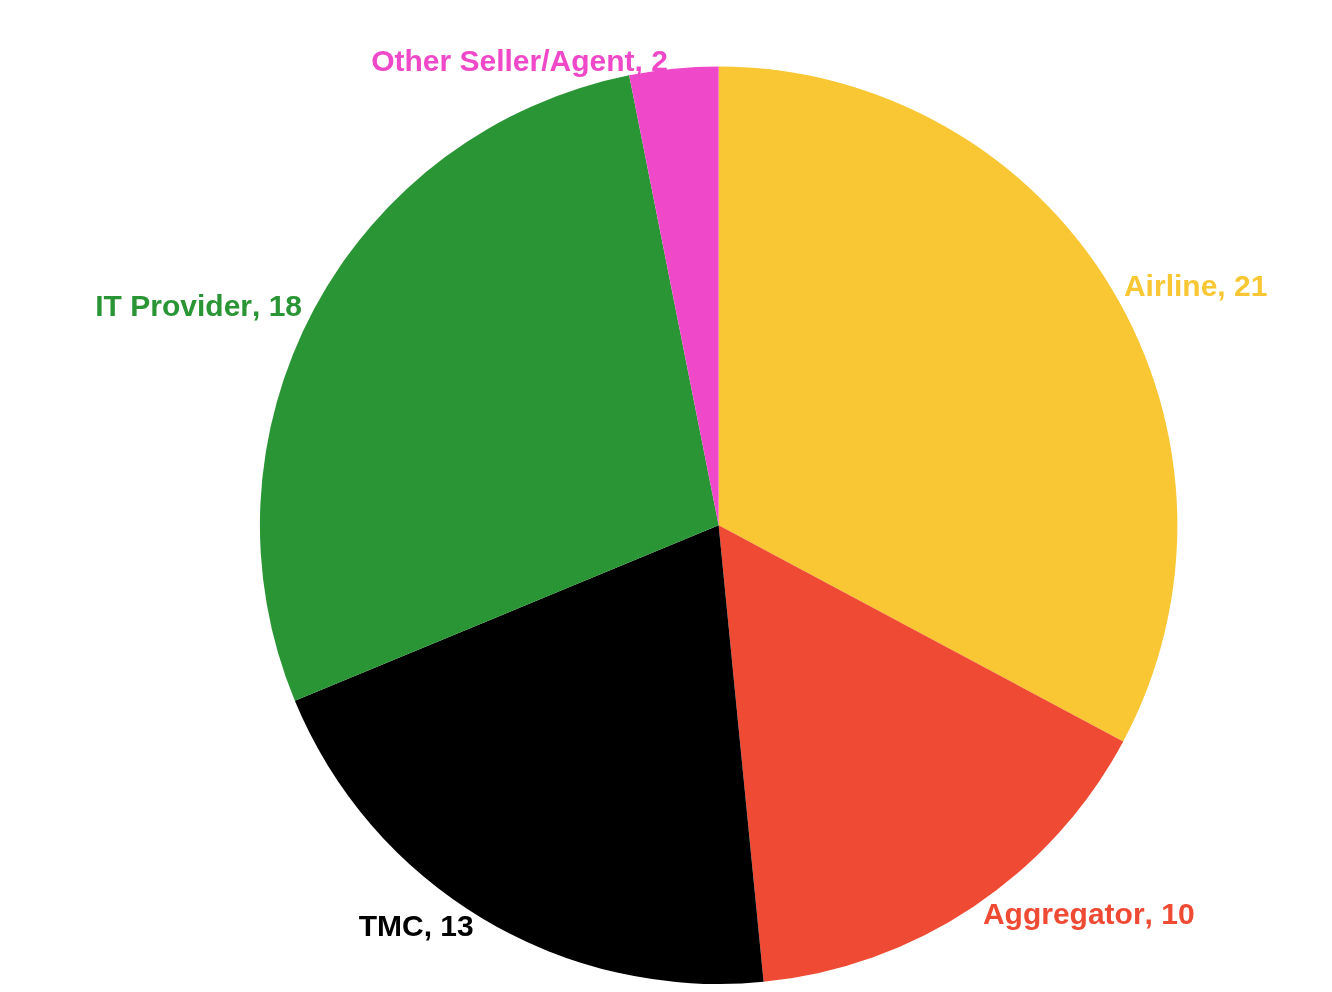 The height and width of the screenshot is (992, 1332). What do you see at coordinates (1242, 285) in the screenshot?
I see `data-label: , 21` at bounding box center [1242, 285].